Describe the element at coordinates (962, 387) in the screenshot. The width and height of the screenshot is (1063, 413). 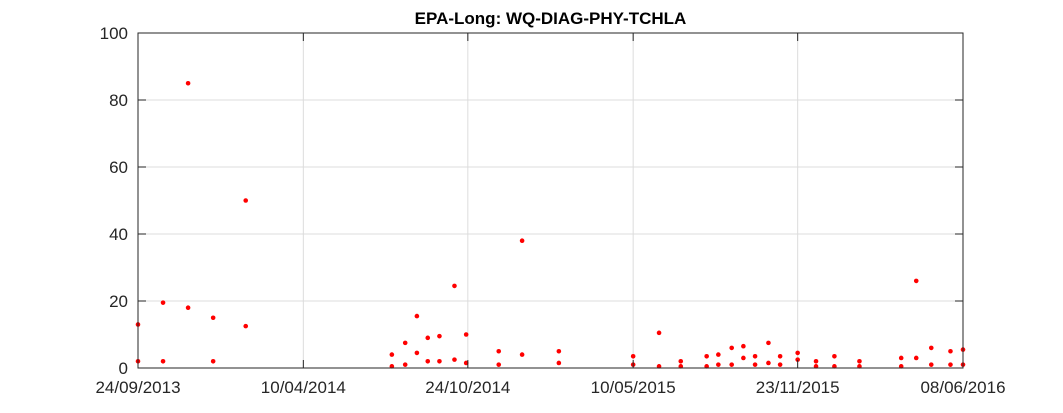
I see `x-tick-label: 08/06/2016` at that location.